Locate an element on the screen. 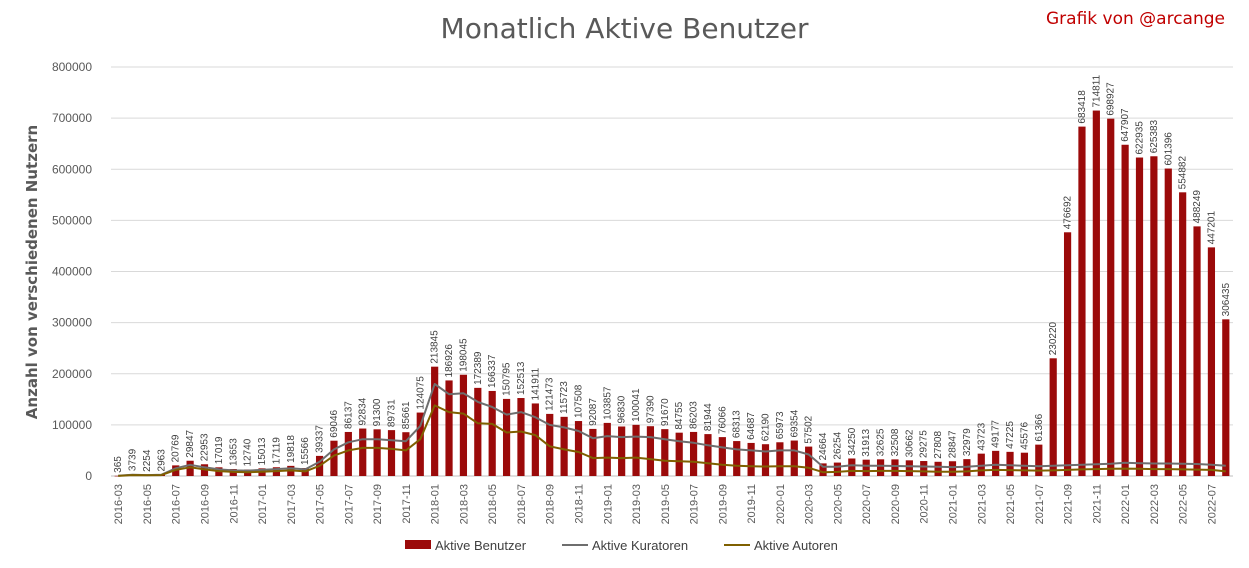  x-tick-label: 2022-01 is located at coordinates (1126, 504).